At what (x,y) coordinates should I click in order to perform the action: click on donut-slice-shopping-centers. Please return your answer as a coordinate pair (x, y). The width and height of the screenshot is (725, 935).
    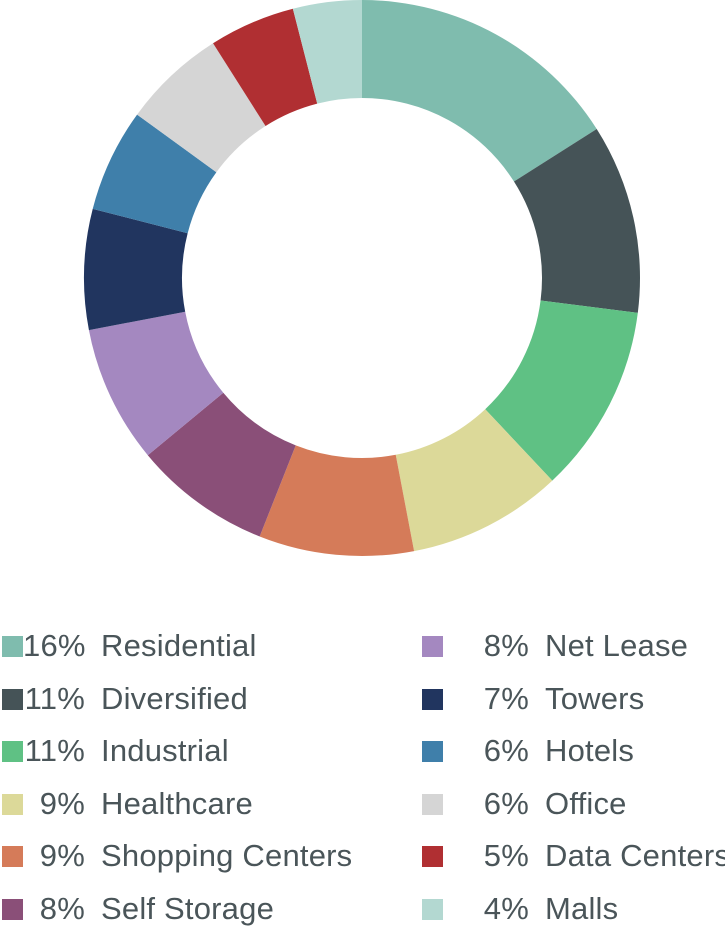
    Looking at the image, I should click on (337, 500).